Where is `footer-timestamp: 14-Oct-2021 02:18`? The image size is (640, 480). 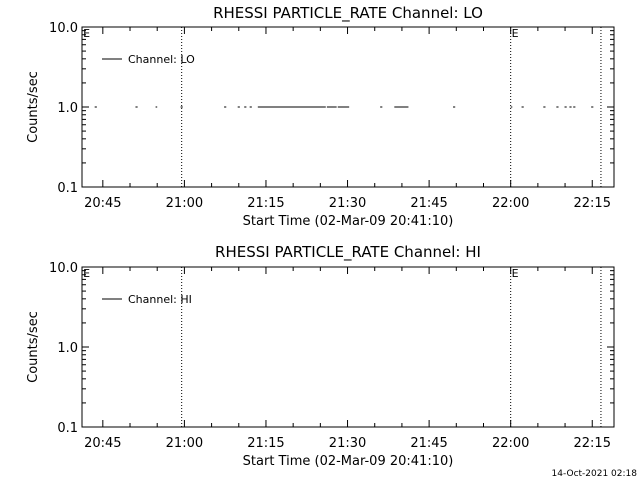 footer-timestamp: 14-Oct-2021 02:18 is located at coordinates (595, 474).